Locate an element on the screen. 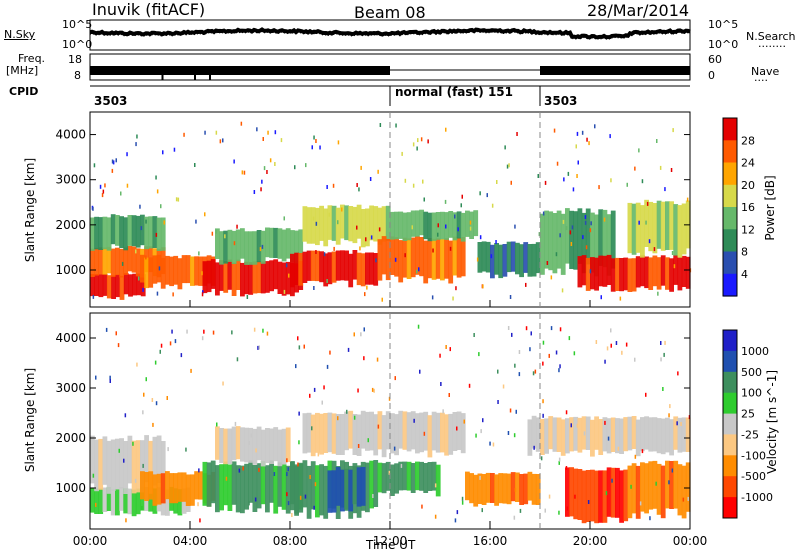 The height and width of the screenshot is (554, 800). velocity-ytick-label: 1000 is located at coordinates (70, 488).